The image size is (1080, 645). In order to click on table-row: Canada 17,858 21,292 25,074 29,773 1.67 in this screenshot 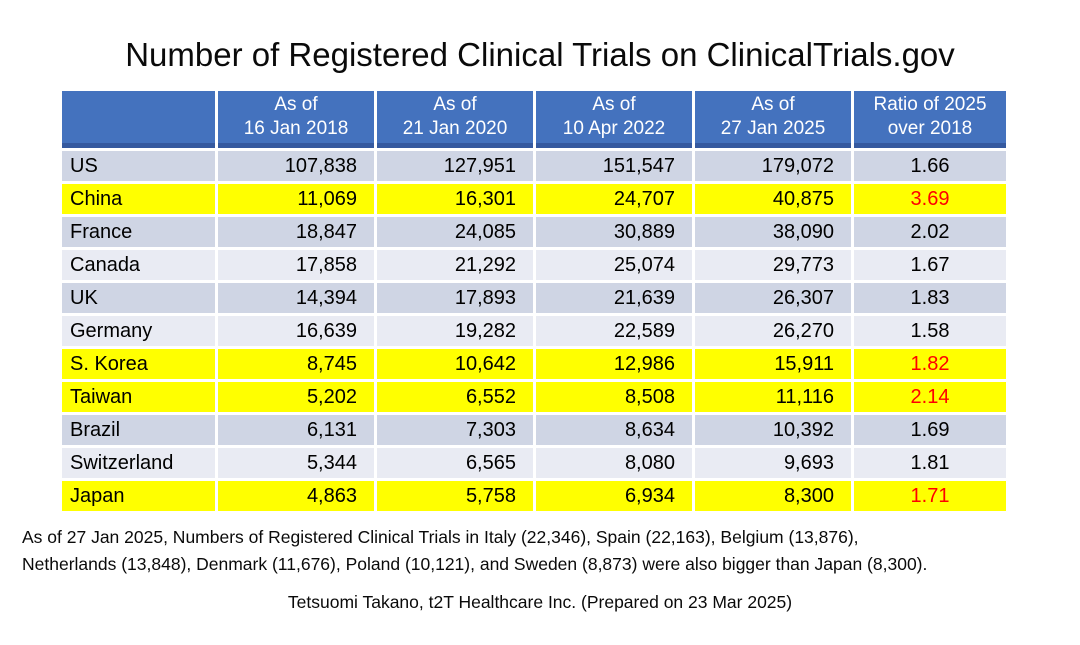, I will do `click(534, 265)`.